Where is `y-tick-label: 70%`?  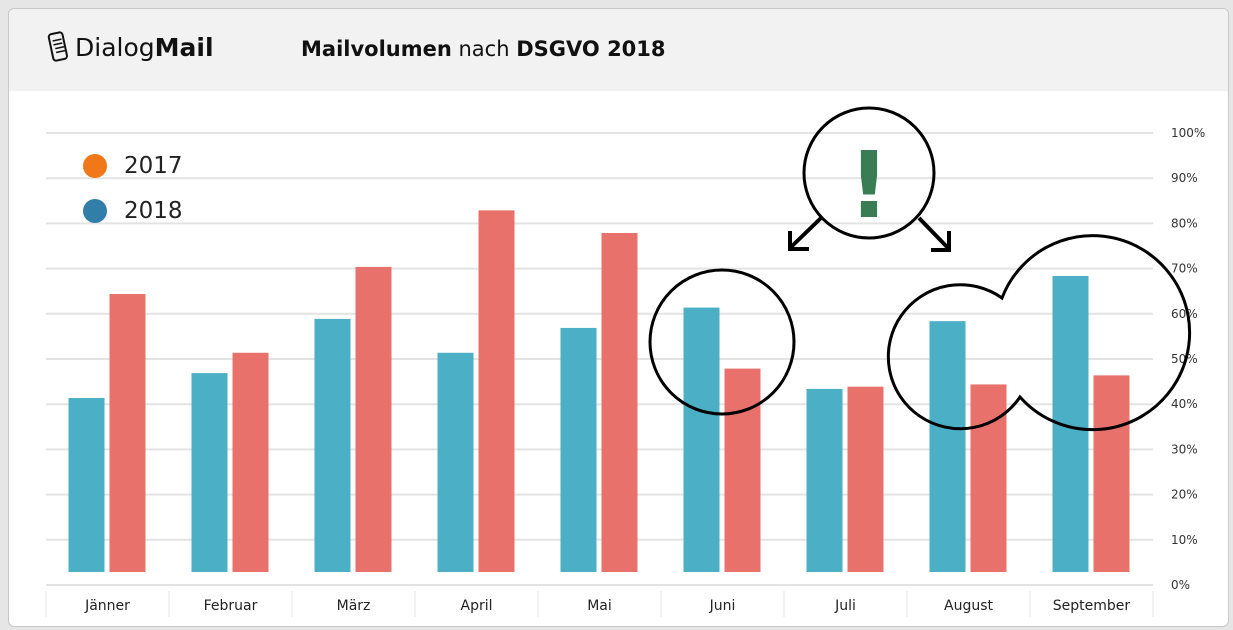 y-tick-label: 70% is located at coordinates (1184, 269).